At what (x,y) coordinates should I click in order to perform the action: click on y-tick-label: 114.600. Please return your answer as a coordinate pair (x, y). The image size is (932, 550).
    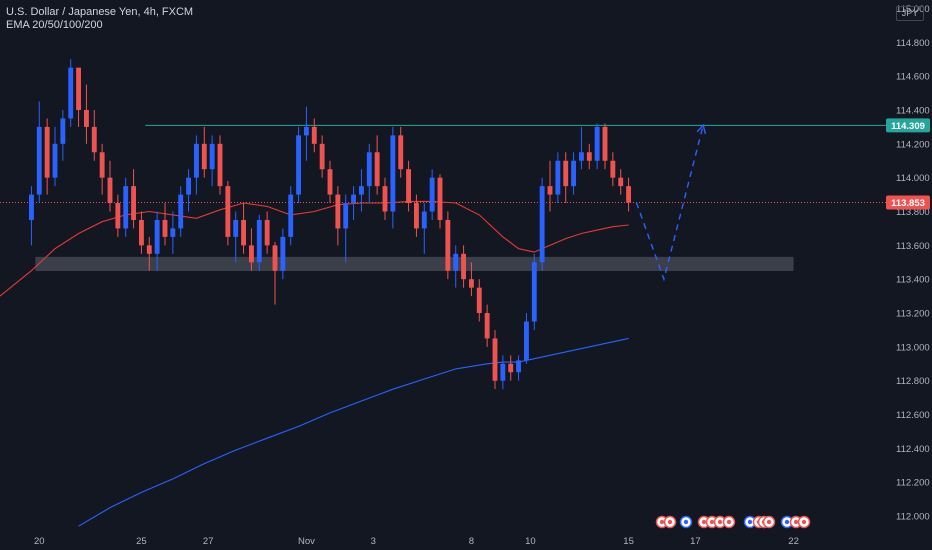
    Looking at the image, I should click on (913, 77).